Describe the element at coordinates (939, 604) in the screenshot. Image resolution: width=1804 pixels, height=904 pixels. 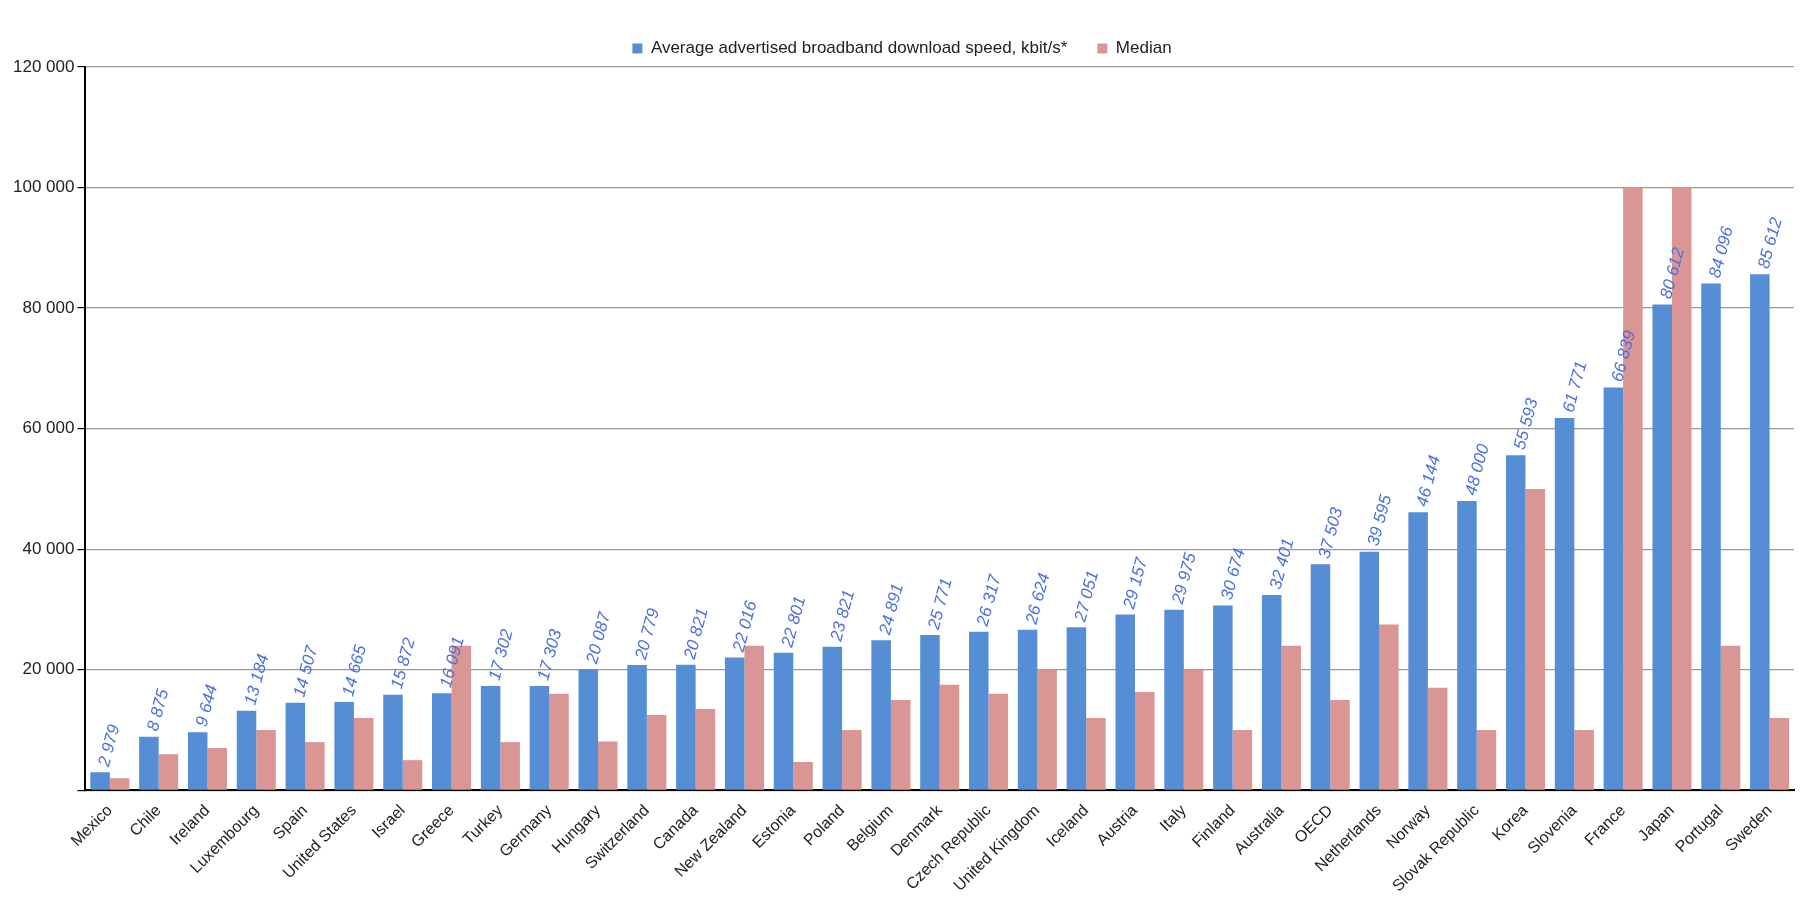
I see `data-label: 25 771` at that location.